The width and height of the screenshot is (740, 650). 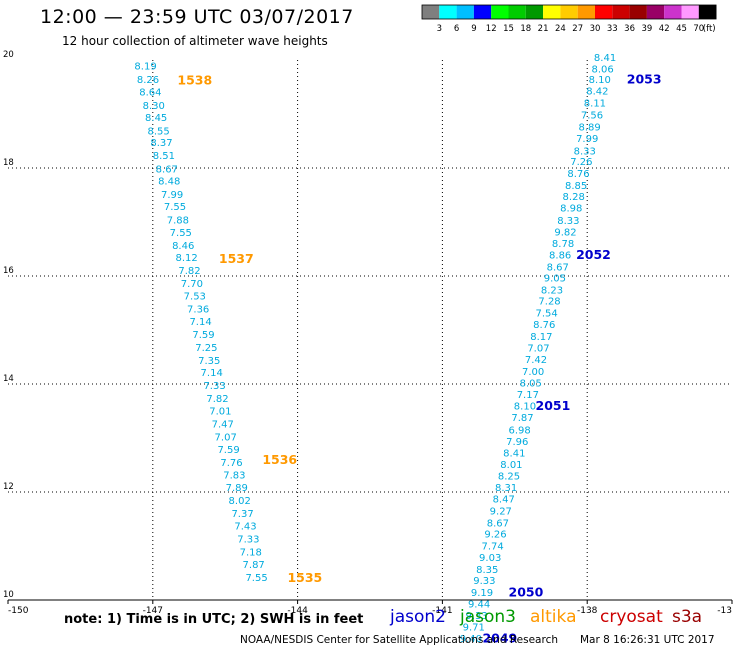 I want to click on data-point-label: 7.96, so click(x=517, y=442).